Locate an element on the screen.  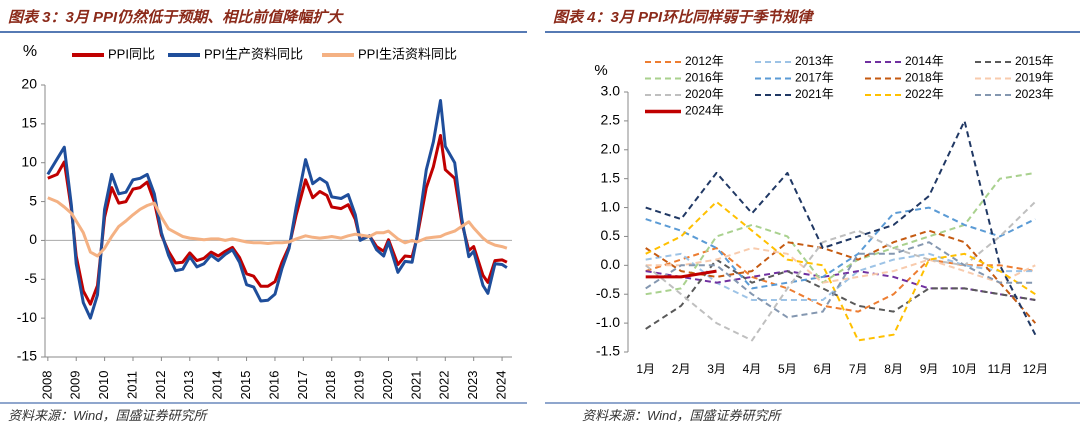
x-tick-label: 2020 is located at coordinates (387, 385).